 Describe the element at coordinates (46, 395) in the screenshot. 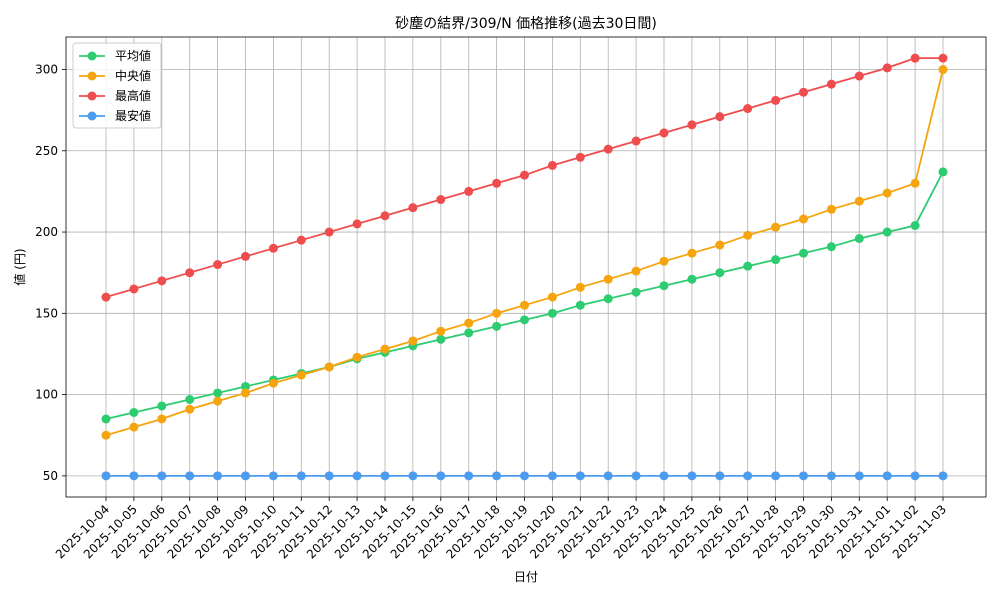

I see `y-tick-label: 100` at that location.